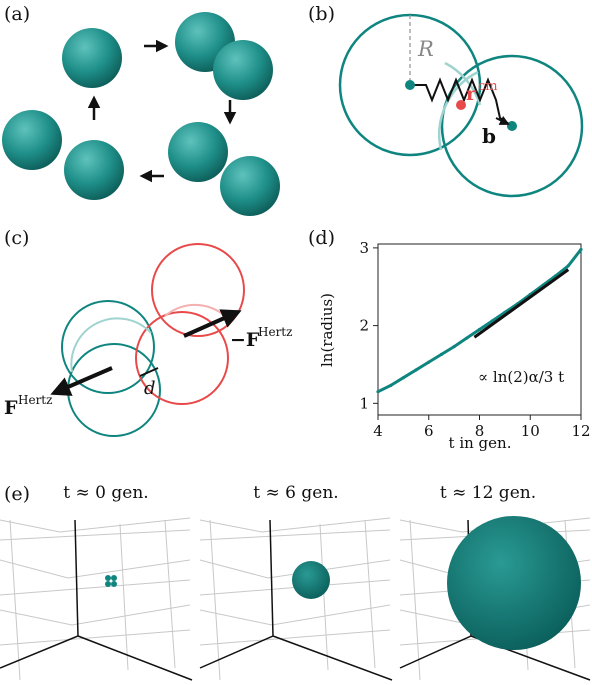  Describe the element at coordinates (311, 580) in the screenshot. I see `cell-cluster-medium` at that location.